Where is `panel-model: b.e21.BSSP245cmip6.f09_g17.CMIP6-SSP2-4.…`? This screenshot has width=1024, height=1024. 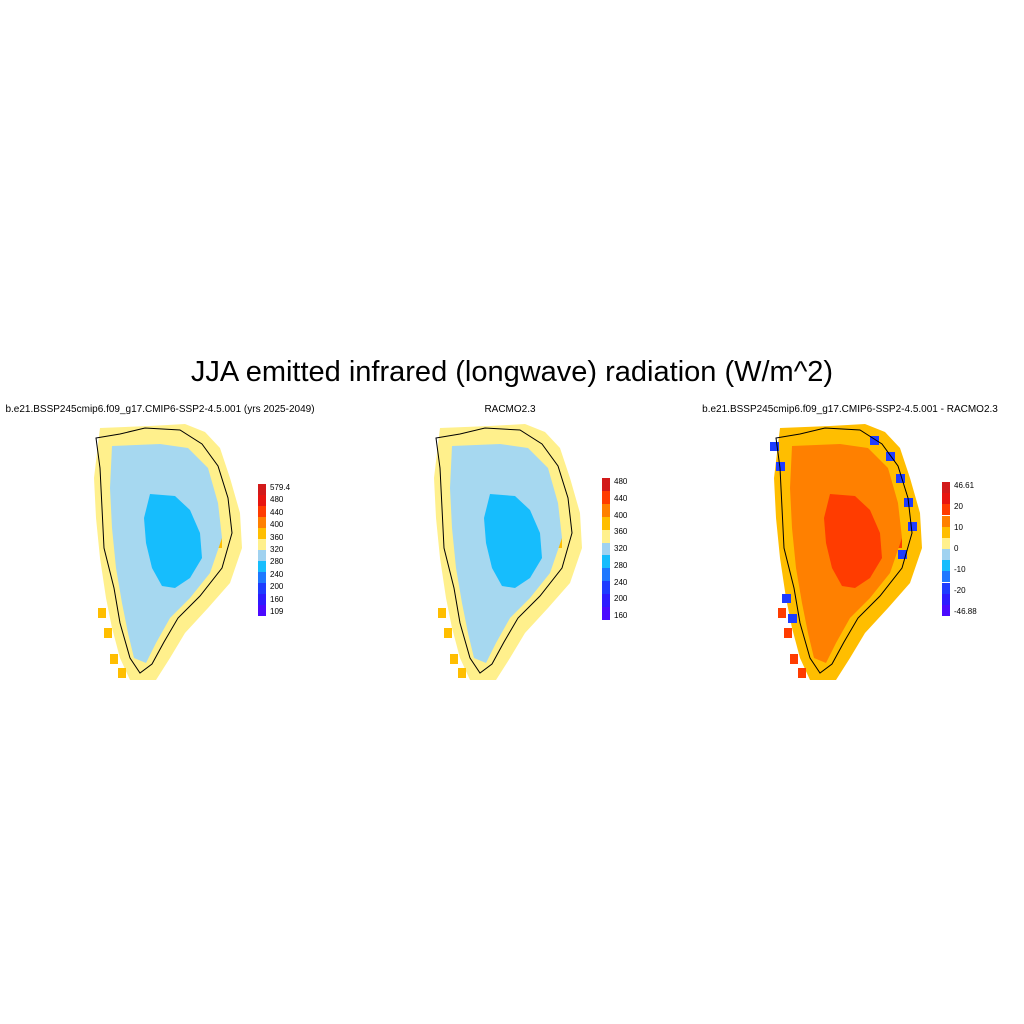 panel-model: b.e21.BSSP245cmip6.f09_g17.CMIP6-SSP2-4.… is located at coordinates (165, 549).